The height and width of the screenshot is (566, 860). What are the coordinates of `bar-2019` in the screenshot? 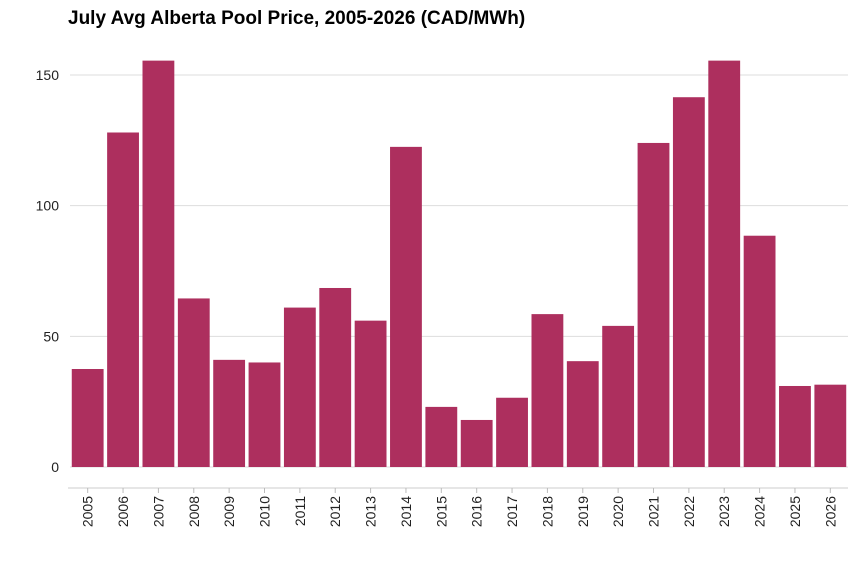 It's located at (582, 414).